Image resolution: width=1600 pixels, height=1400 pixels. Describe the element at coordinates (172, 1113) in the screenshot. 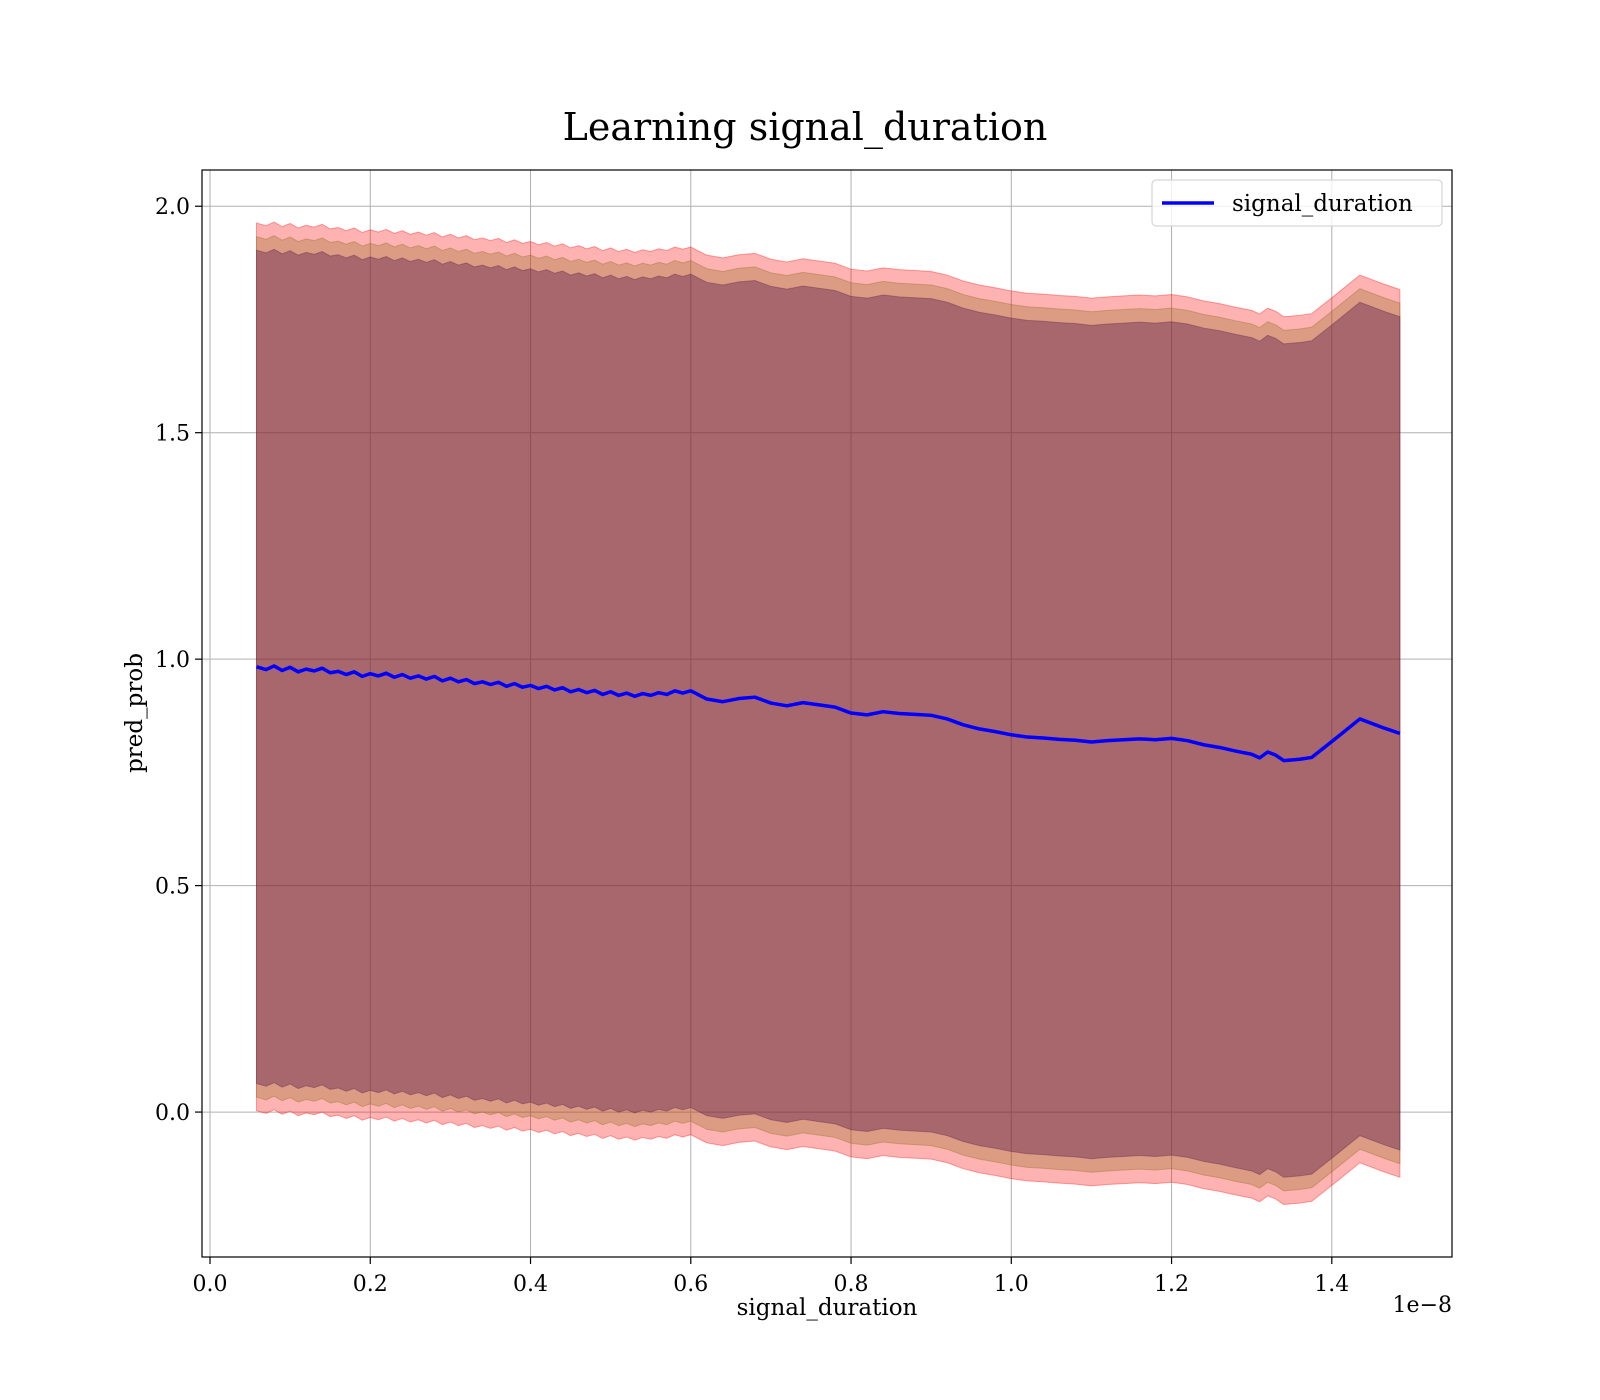

I see `y-tick-label: 0.0` at that location.